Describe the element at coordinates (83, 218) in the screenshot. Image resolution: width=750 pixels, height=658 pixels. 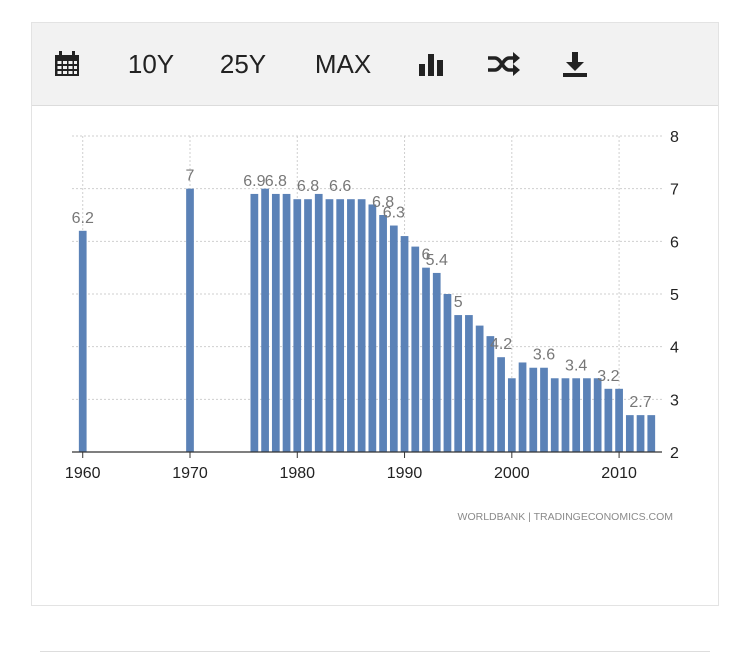
I see `data-label-1960: 6.2` at that location.